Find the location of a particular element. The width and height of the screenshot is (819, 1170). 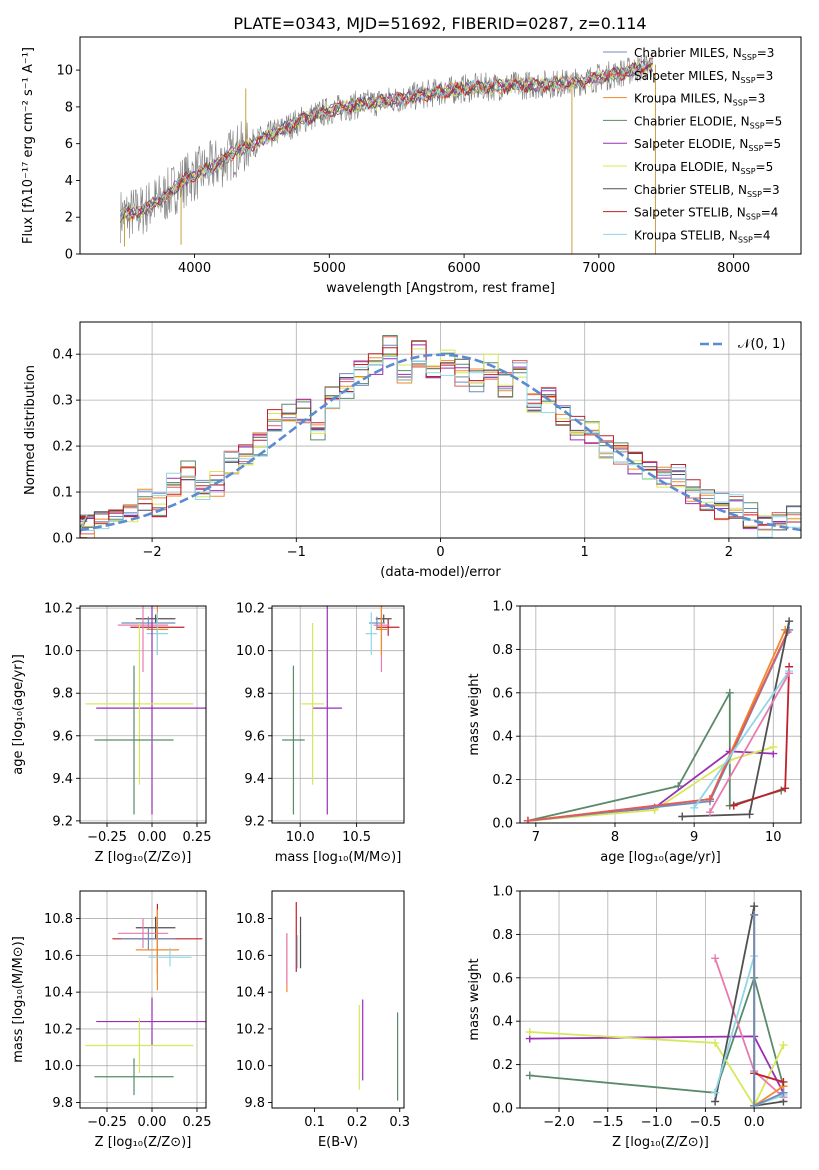

y-tick-label: 10.4 is located at coordinates (250, 993).